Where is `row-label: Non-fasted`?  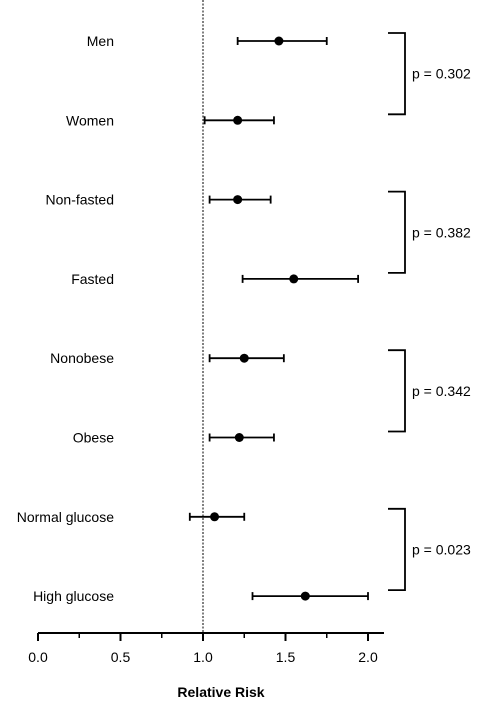
row-label: Non-fasted is located at coordinates (80, 200).